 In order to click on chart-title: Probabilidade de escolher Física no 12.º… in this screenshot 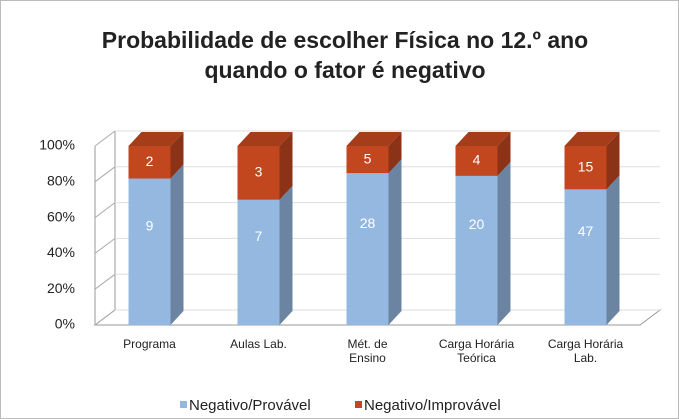, I will do `click(345, 55)`.